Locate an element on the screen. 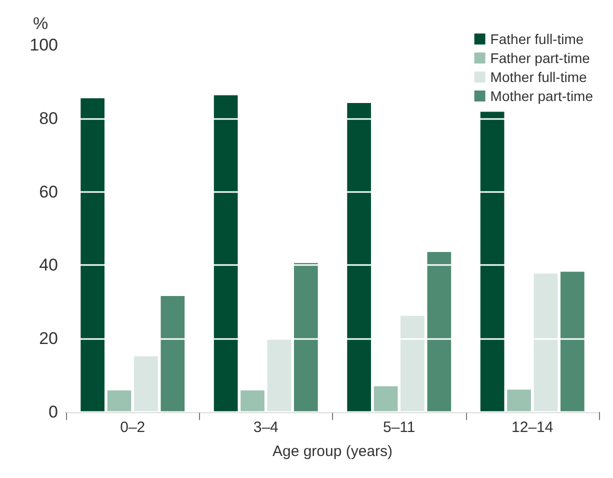 The image size is (613, 478). y-tick-label: 60 is located at coordinates (48, 192).